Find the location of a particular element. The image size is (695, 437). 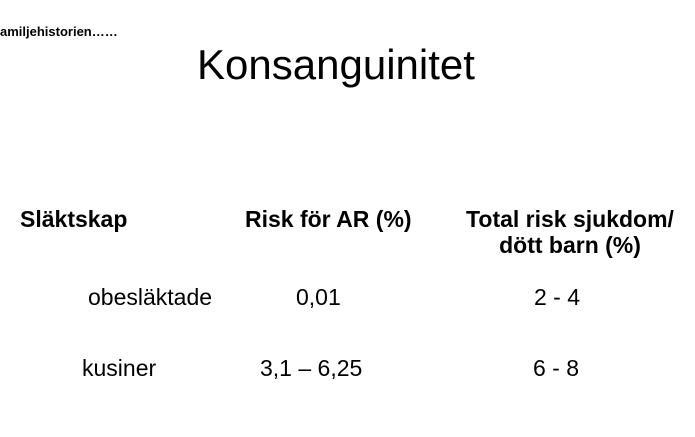

column-header-total-risk-line-2: dött barn (%) is located at coordinates (570, 245).